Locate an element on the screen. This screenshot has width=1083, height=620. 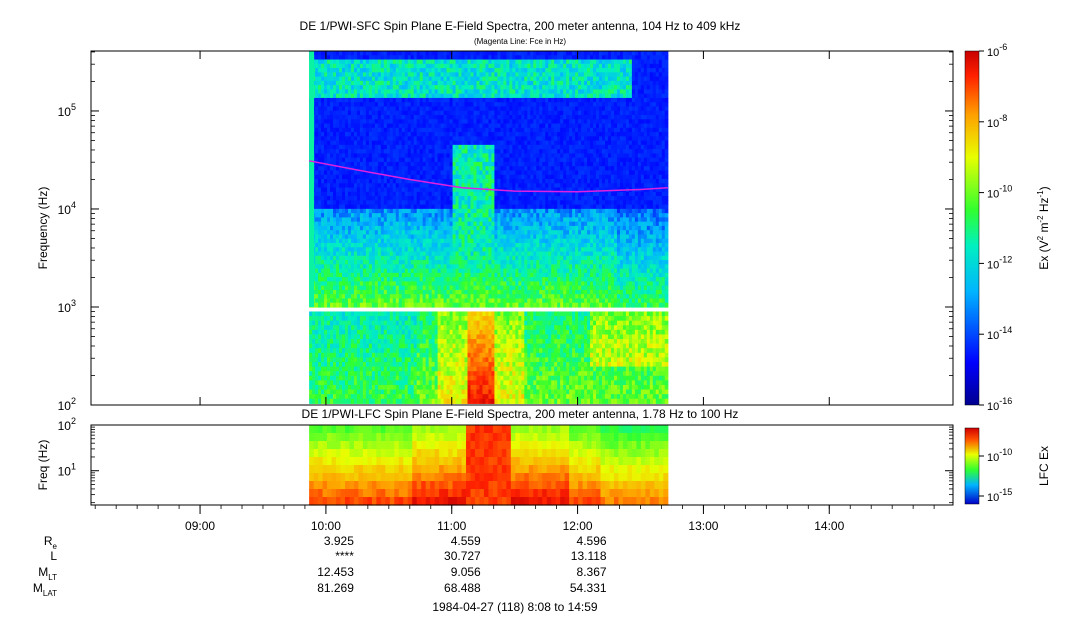
ephemeris-value: 4.596 is located at coordinates (592, 541).